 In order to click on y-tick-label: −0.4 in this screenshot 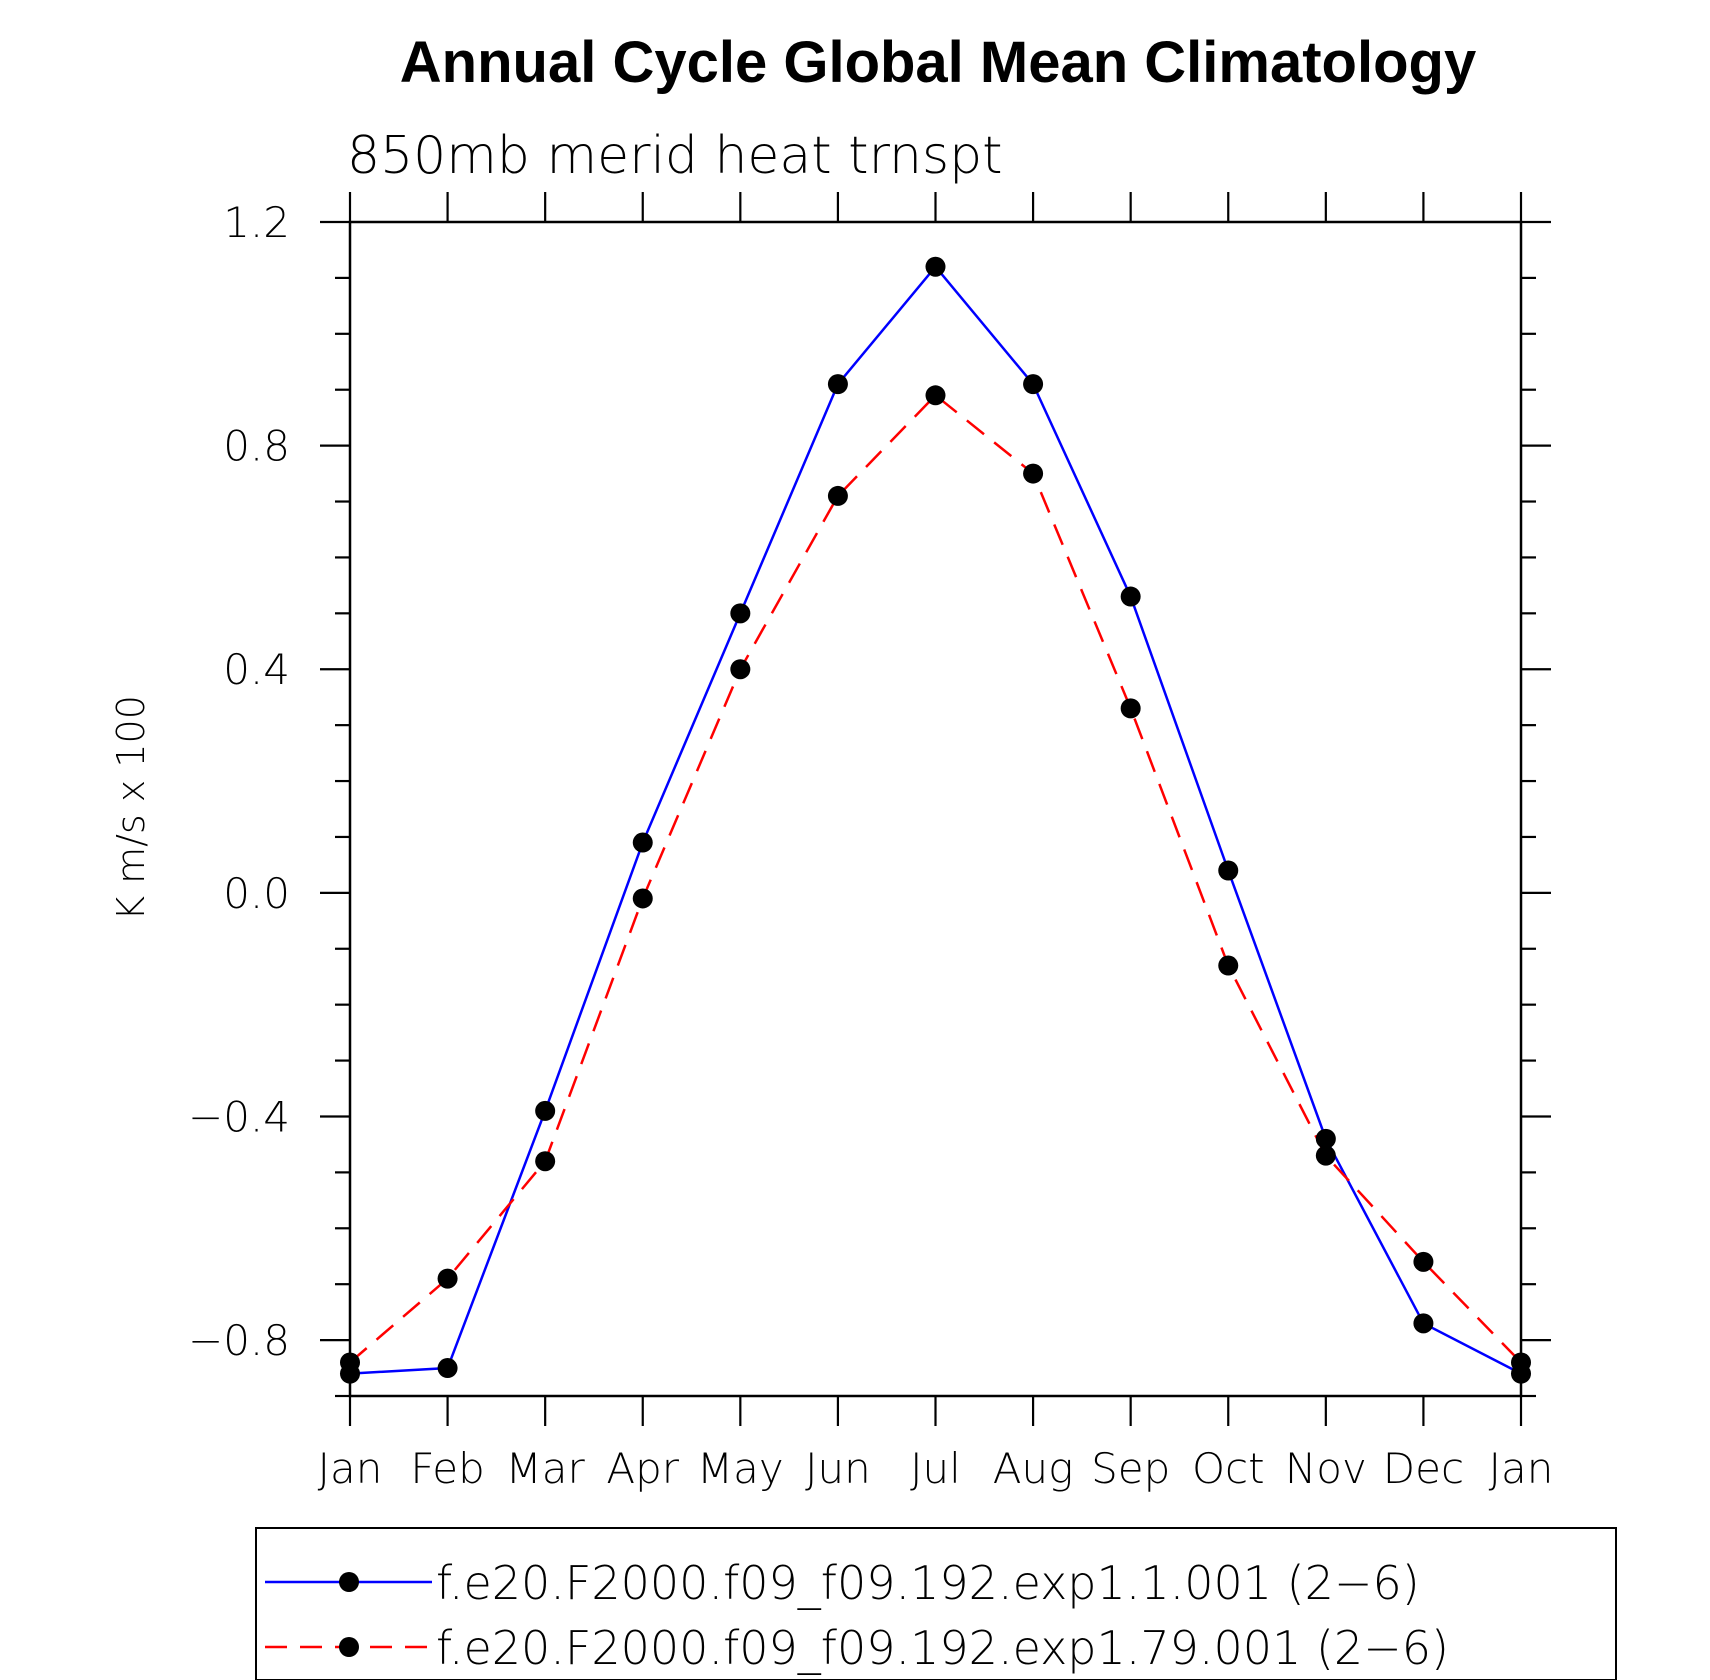, I will do `click(239, 1116)`.